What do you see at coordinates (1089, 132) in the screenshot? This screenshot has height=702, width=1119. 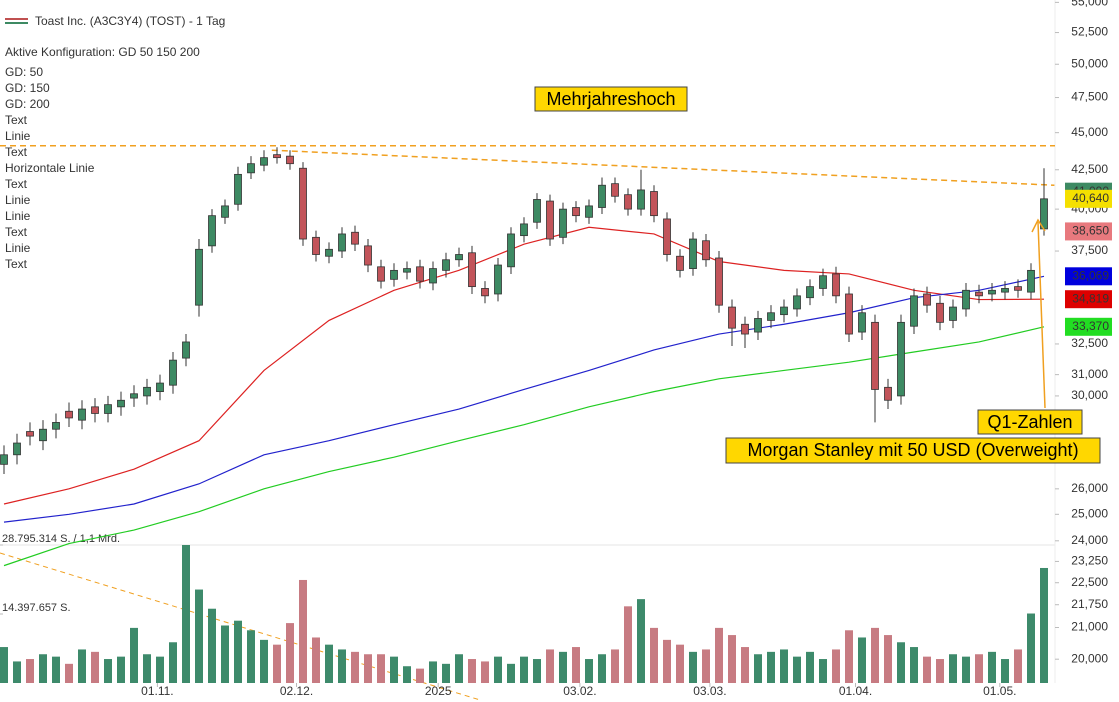 I see `y-tick-label: 45,000` at bounding box center [1089, 132].